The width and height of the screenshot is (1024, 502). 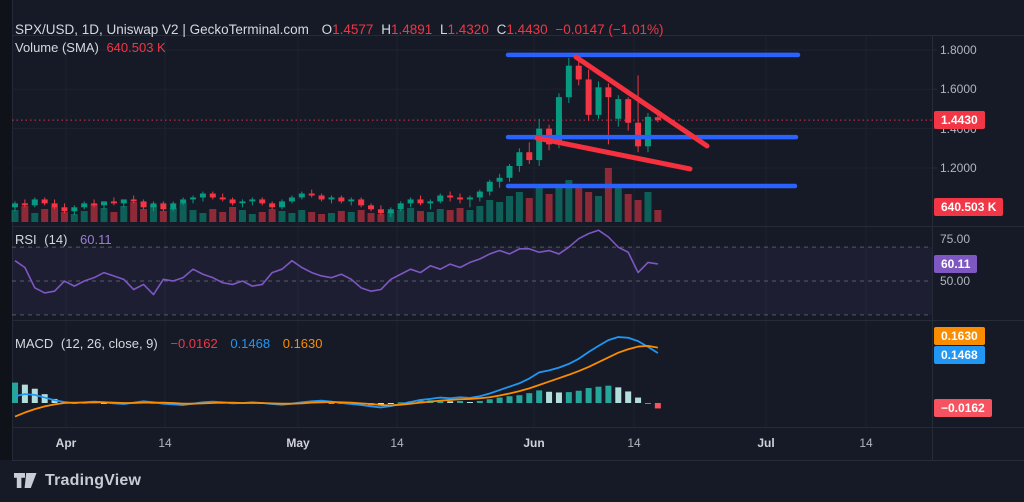 What do you see at coordinates (609, 29) in the screenshot?
I see `change-value: −0.0147 (−1.01%)` at bounding box center [609, 29].